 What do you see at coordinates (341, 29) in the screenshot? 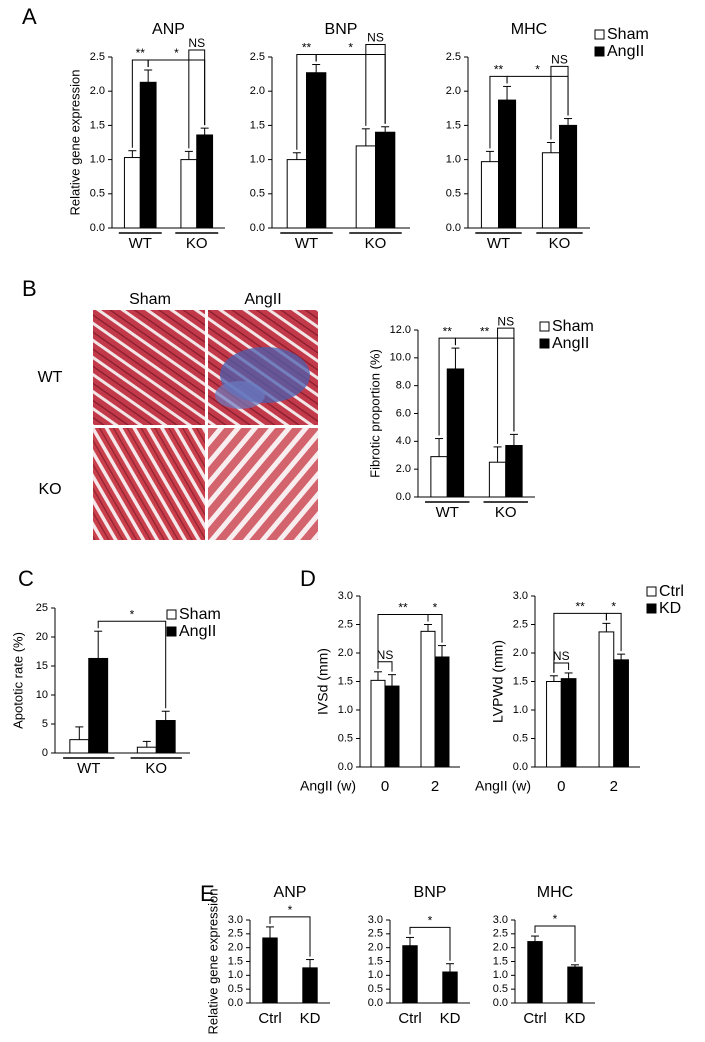
I see `chart-title: BNP` at bounding box center [341, 29].